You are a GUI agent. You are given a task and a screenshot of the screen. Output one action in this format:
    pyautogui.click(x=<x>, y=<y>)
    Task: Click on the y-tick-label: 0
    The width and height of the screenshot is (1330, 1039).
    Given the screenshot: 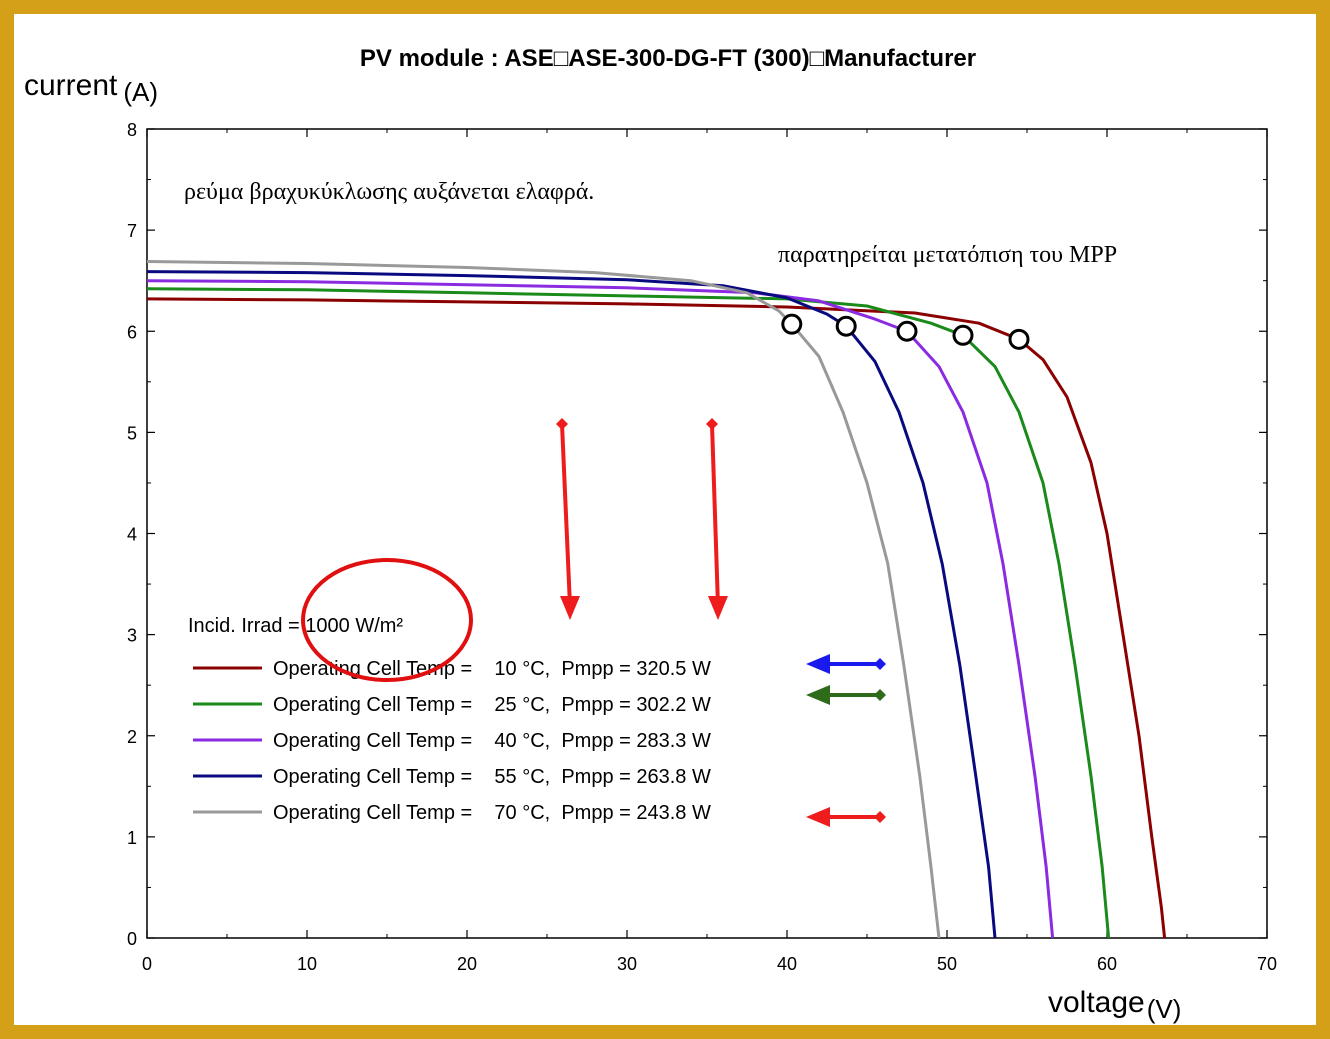 What is the action you would take?
    pyautogui.click(x=132, y=939)
    